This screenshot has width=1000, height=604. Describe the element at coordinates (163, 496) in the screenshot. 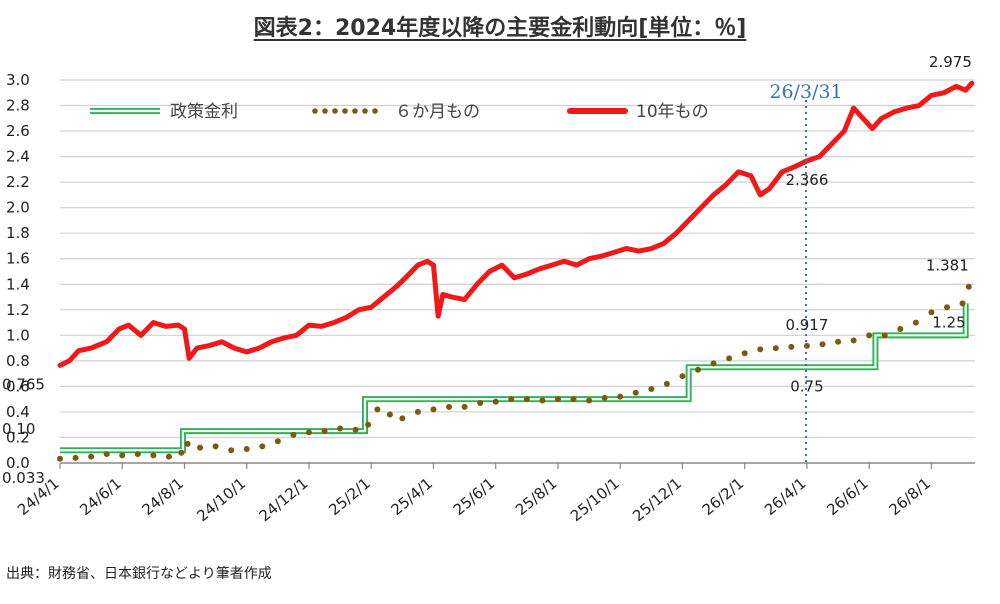

I see `x-tick-label: 24/8/1` at that location.